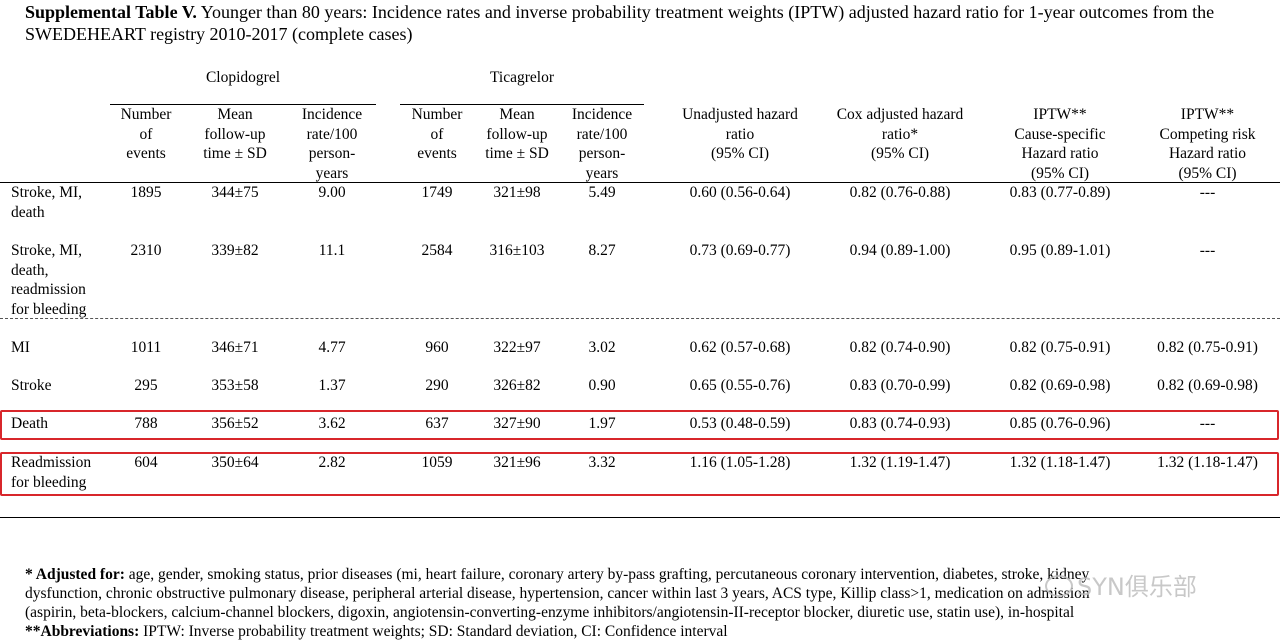 The width and height of the screenshot is (1280, 642). What do you see at coordinates (740, 192) in the screenshot?
I see `cell-unadj: 0.60 (0.56-0.64)` at bounding box center [740, 192].